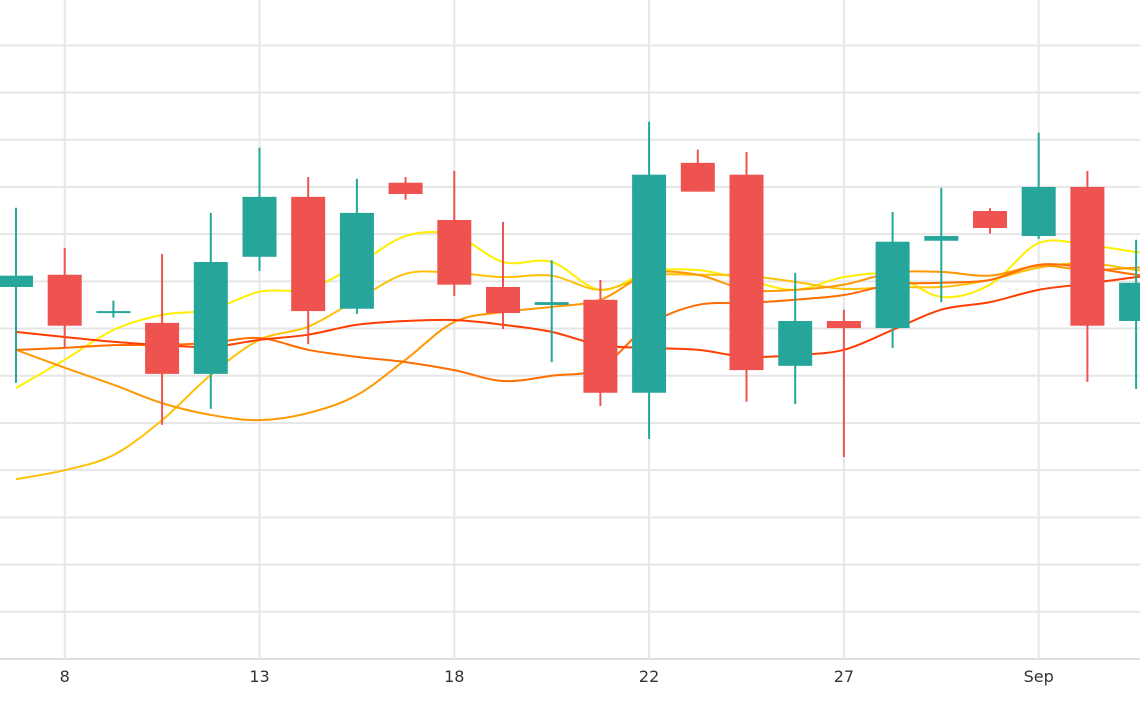  I want to click on x-tick-label: 18, so click(454, 676).